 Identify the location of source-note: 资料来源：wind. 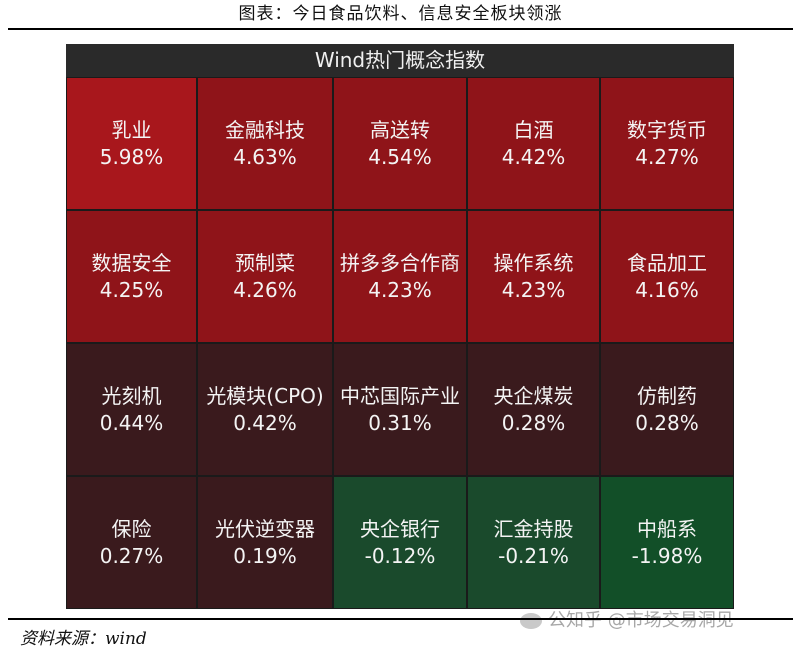
(83, 639).